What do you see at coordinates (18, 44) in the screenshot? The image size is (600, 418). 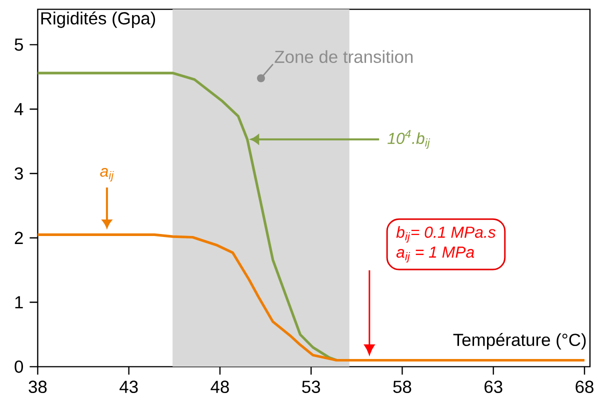 I see `y-tick-label: 5` at bounding box center [18, 44].